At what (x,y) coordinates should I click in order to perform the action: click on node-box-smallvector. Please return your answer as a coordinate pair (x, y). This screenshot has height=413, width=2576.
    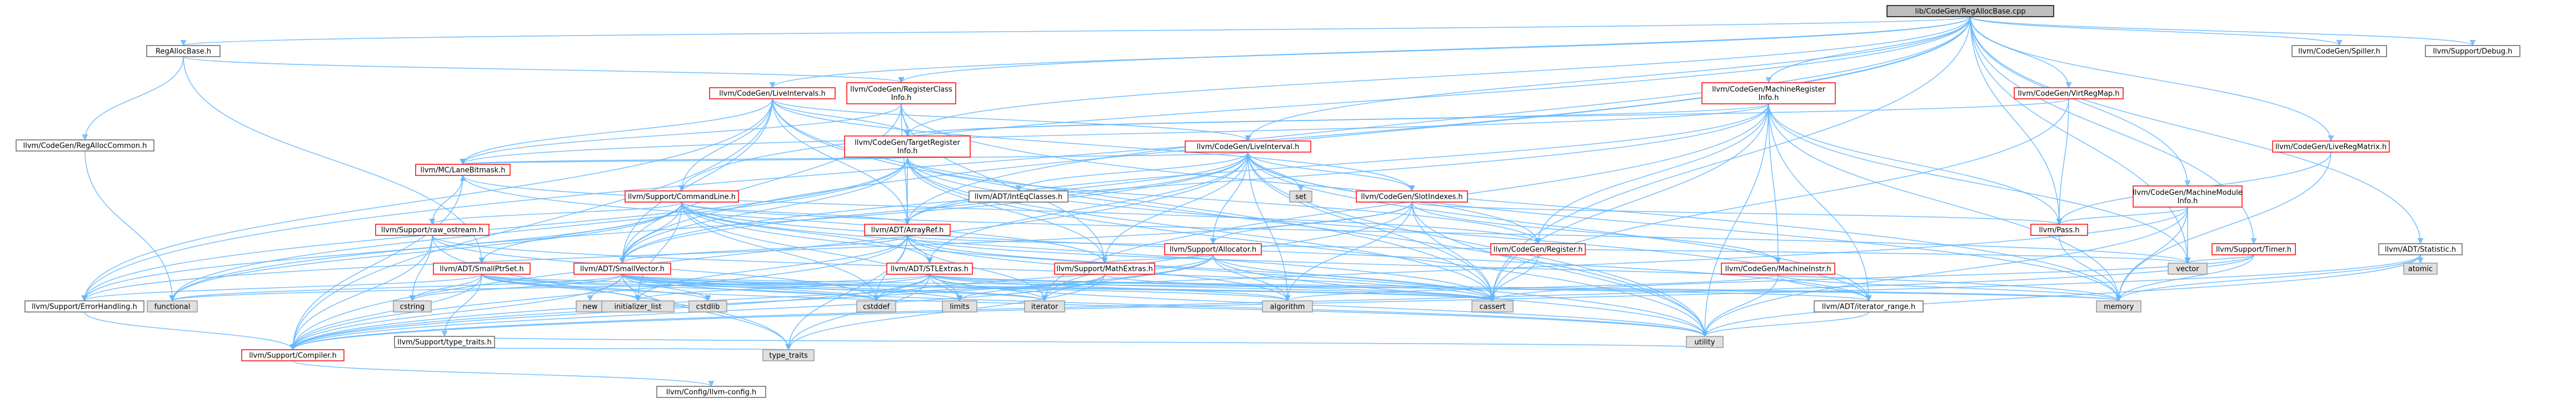
    Looking at the image, I should click on (622, 269).